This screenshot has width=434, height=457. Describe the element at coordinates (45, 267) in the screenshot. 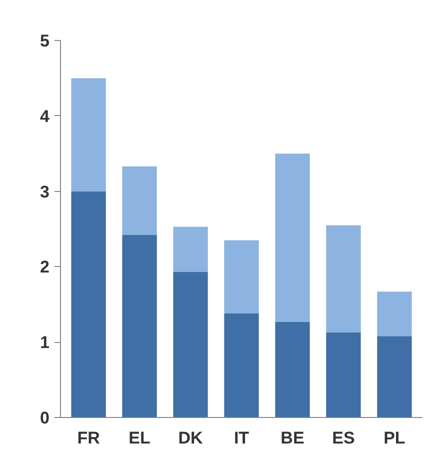

I see `y-tick-label: 2` at that location.